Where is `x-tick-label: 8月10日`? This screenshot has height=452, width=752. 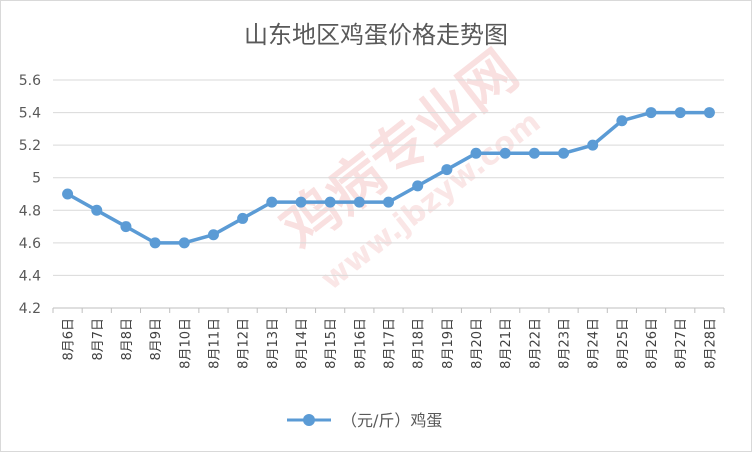 x-tick-label: 8月10日 is located at coordinates (185, 343).